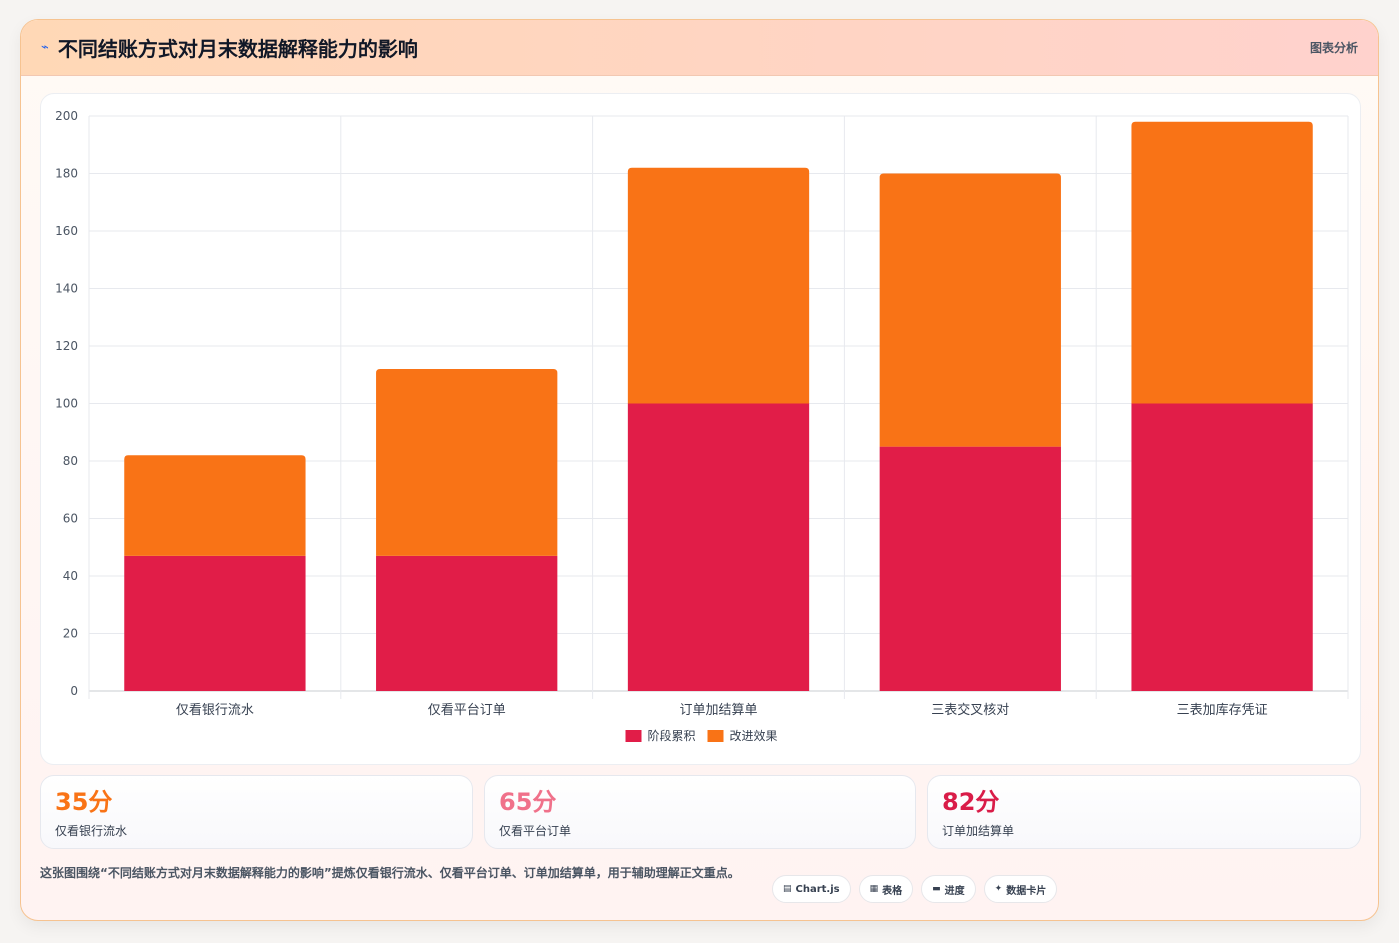 The height and width of the screenshot is (943, 1399). I want to click on chart-line-icon: ⌁, so click(45, 47).